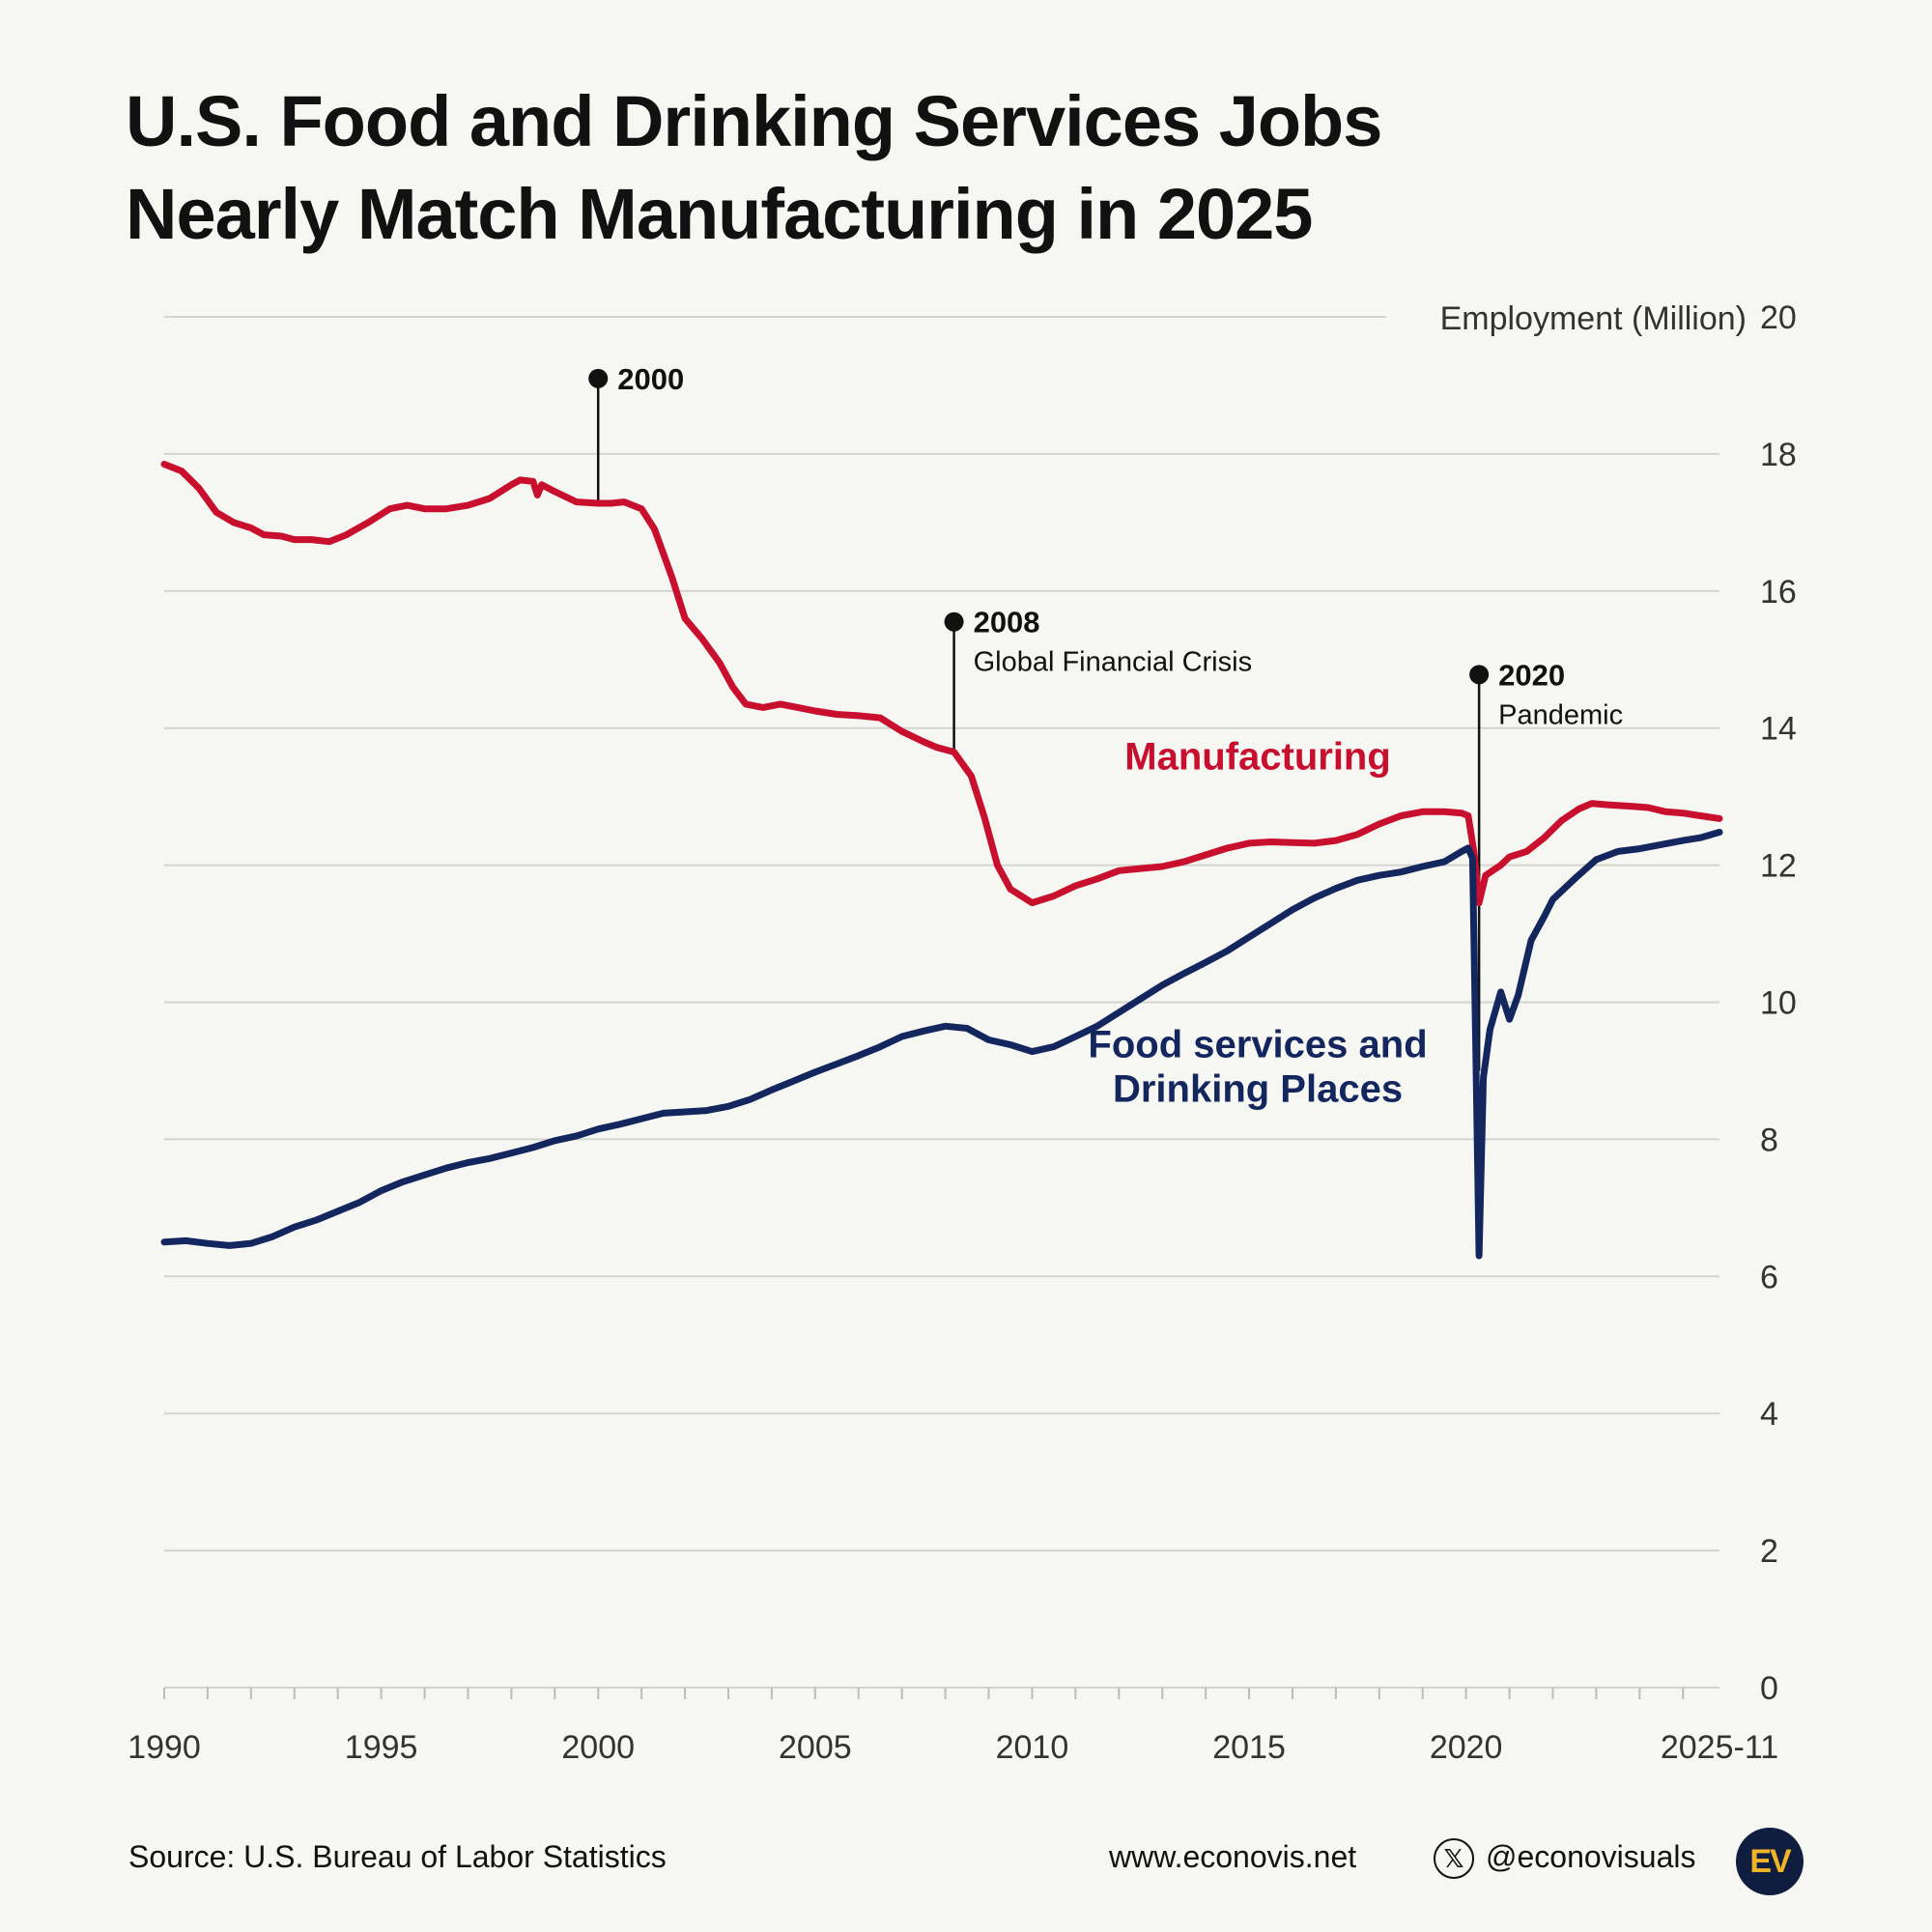 The image size is (1932, 1932). I want to click on y-tick-label: 6, so click(1769, 1277).